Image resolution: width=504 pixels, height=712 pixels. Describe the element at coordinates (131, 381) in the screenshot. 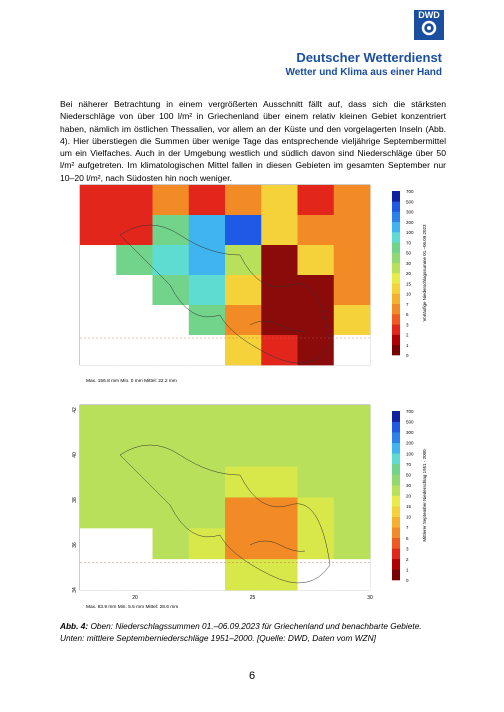

I see `map-stats: Max. 156.8 mm Min. 0 mm Mittel: 22.2 mm` at that location.